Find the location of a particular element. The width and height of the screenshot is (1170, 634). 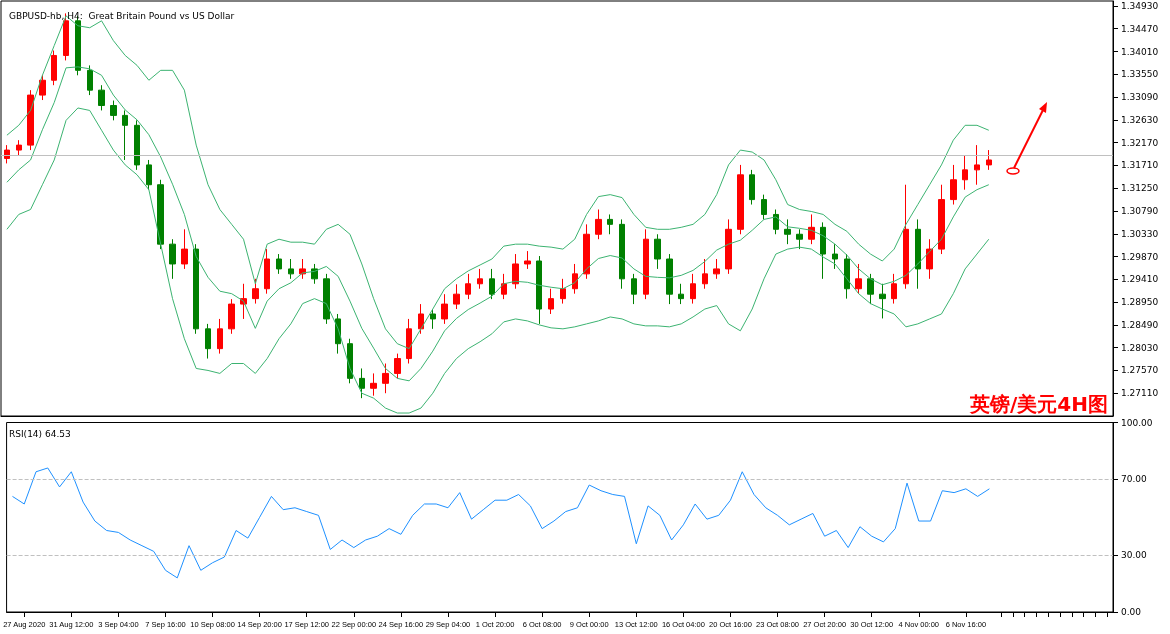

text: GBPUSD-hb, H4: Great Britain Pound vs US Dollar is located at coordinates (122, 15).